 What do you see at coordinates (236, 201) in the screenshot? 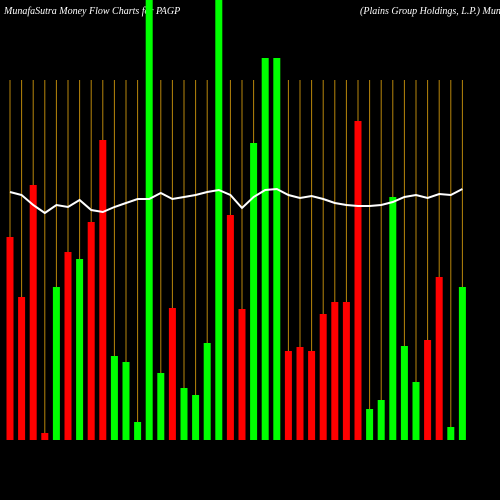
I see `price-line` at bounding box center [236, 201].